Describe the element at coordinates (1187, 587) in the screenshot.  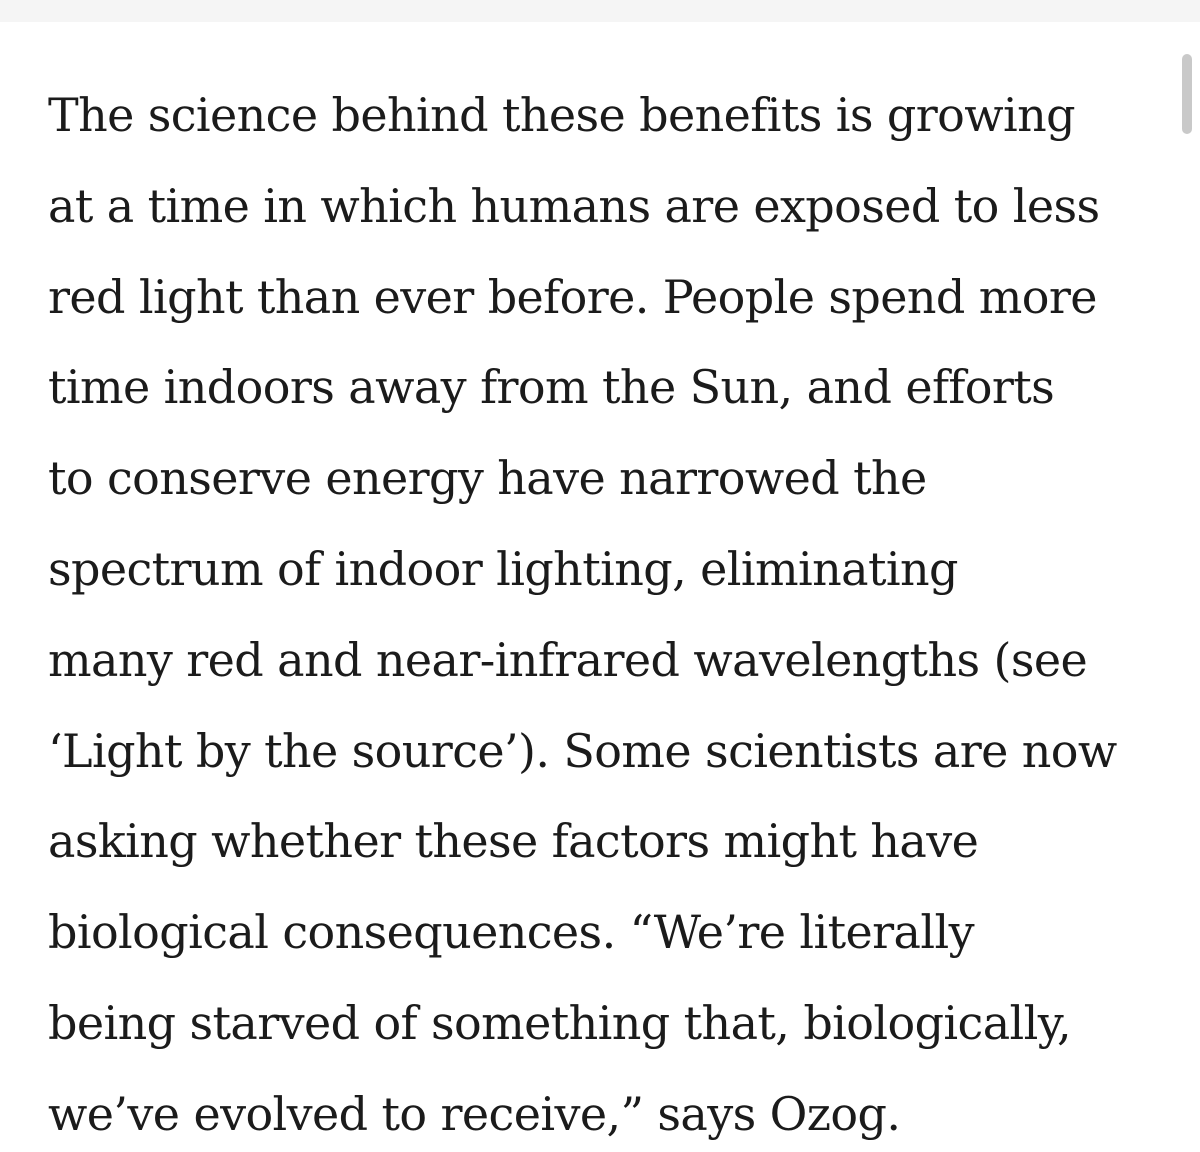
I see `scrollbar` at that location.